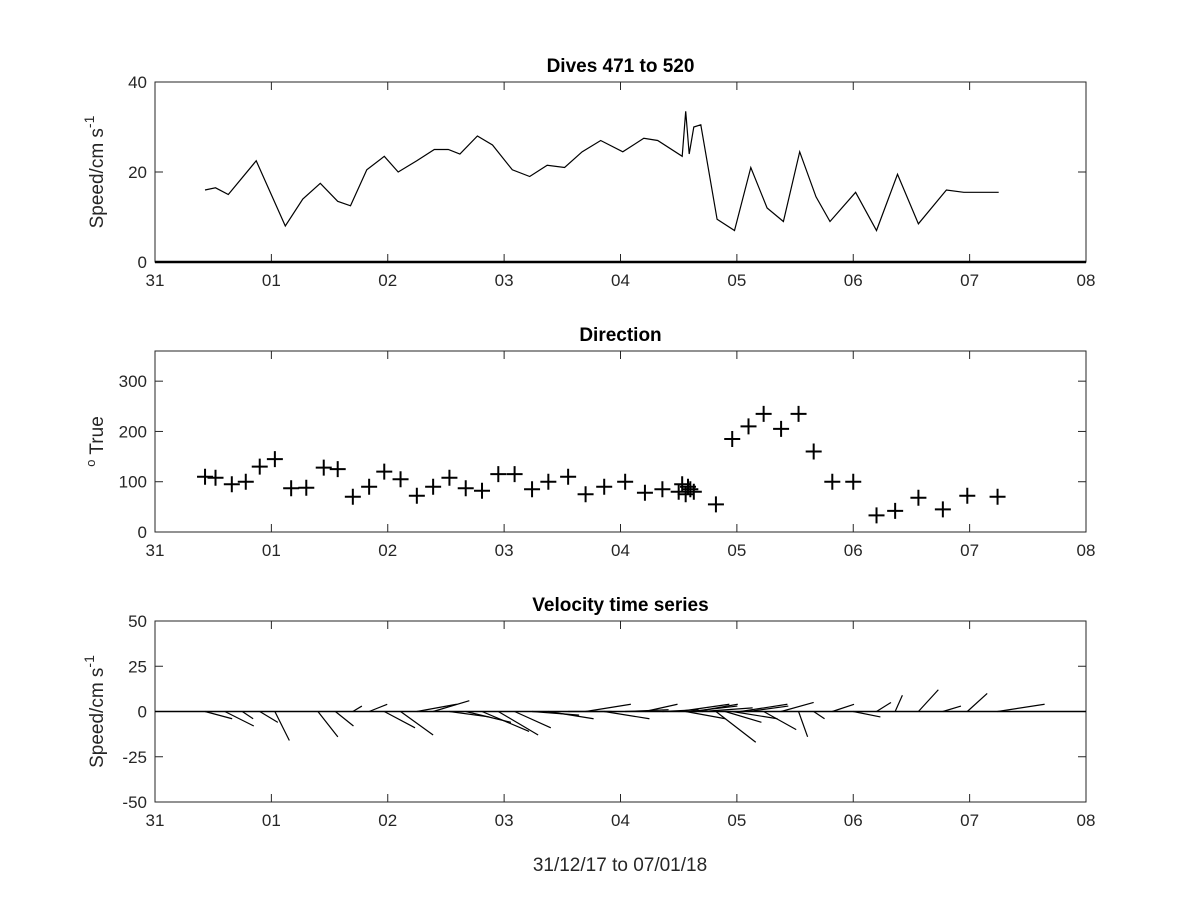 This screenshot has width=1200, height=900. I want to click on y-axis-label: Speed/cm s-1, so click(94, 171).